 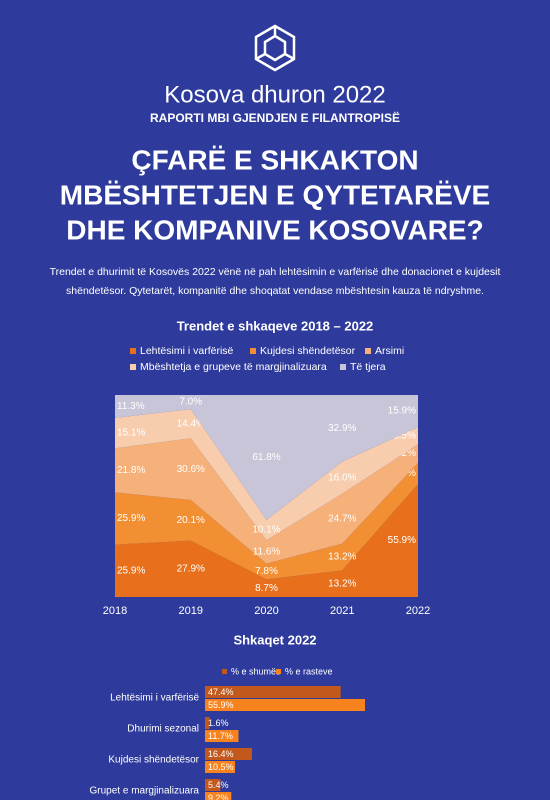 What do you see at coordinates (187, 351) in the screenshot?
I see `legend-label: Lehtësimi i varfërisë` at bounding box center [187, 351].